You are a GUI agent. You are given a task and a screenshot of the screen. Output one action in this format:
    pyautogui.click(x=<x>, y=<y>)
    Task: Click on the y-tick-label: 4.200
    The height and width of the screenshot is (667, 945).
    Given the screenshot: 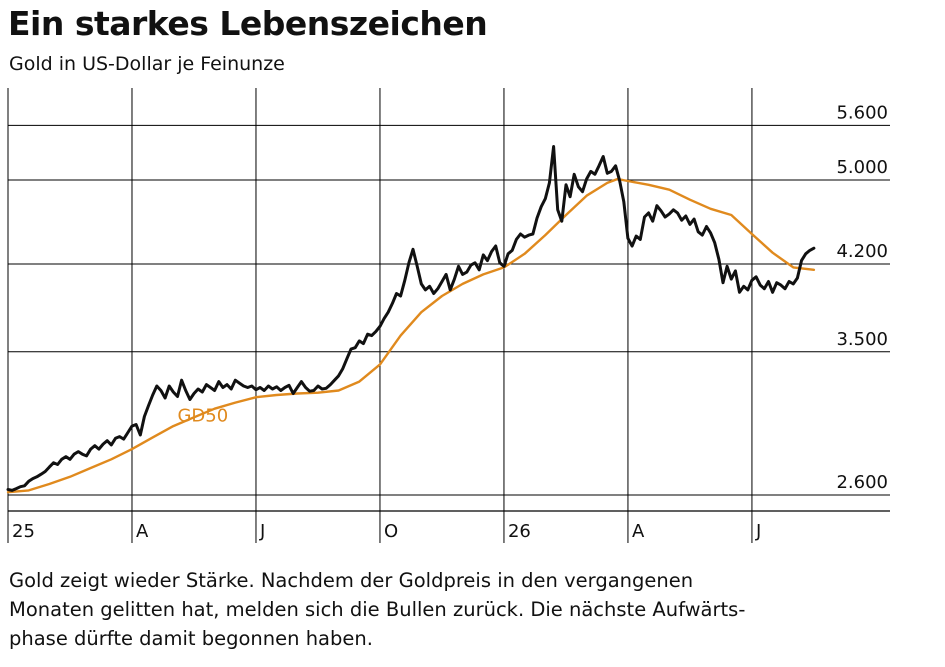 What is the action you would take?
    pyautogui.click(x=862, y=251)
    